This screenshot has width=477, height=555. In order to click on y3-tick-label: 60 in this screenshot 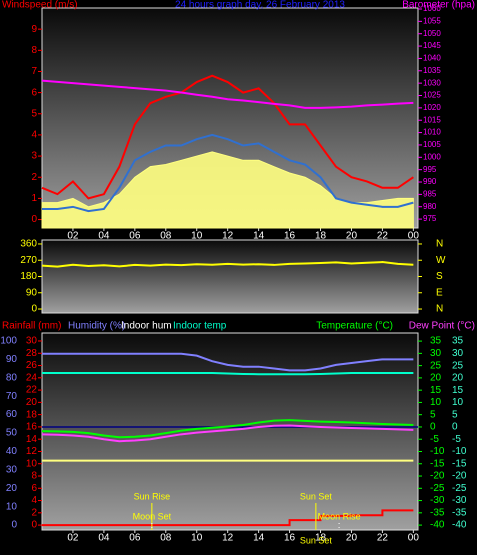, I will do `click(12, 414)`.